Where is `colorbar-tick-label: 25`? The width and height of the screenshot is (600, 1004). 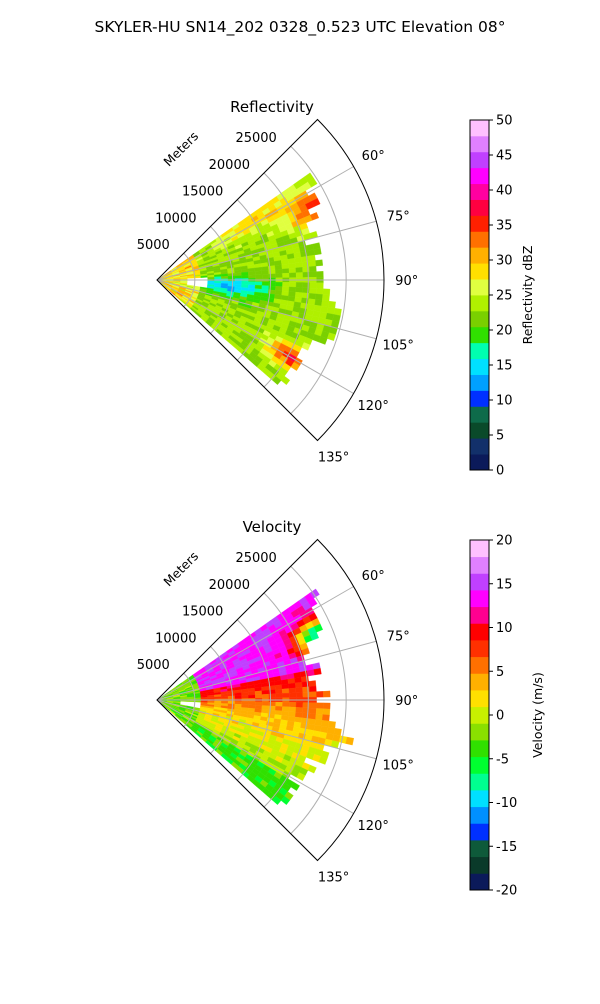 colorbar-tick-label: 25 is located at coordinates (504, 296).